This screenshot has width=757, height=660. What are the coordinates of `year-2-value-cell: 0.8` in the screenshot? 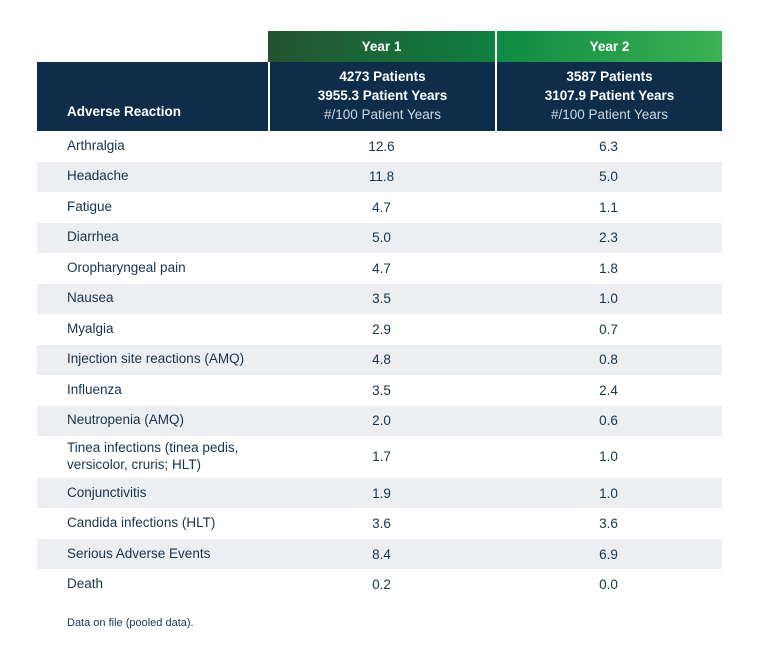 It's located at (608, 360).